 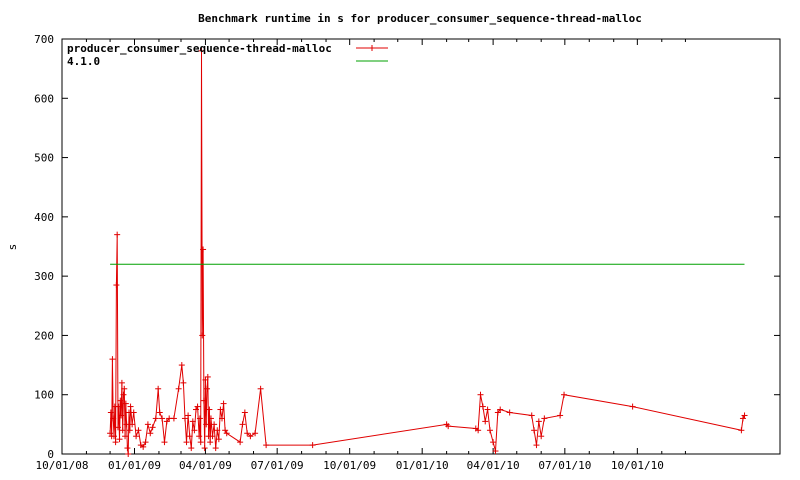 What do you see at coordinates (50, 454) in the screenshot?
I see `y-tick-label: 0` at bounding box center [50, 454].